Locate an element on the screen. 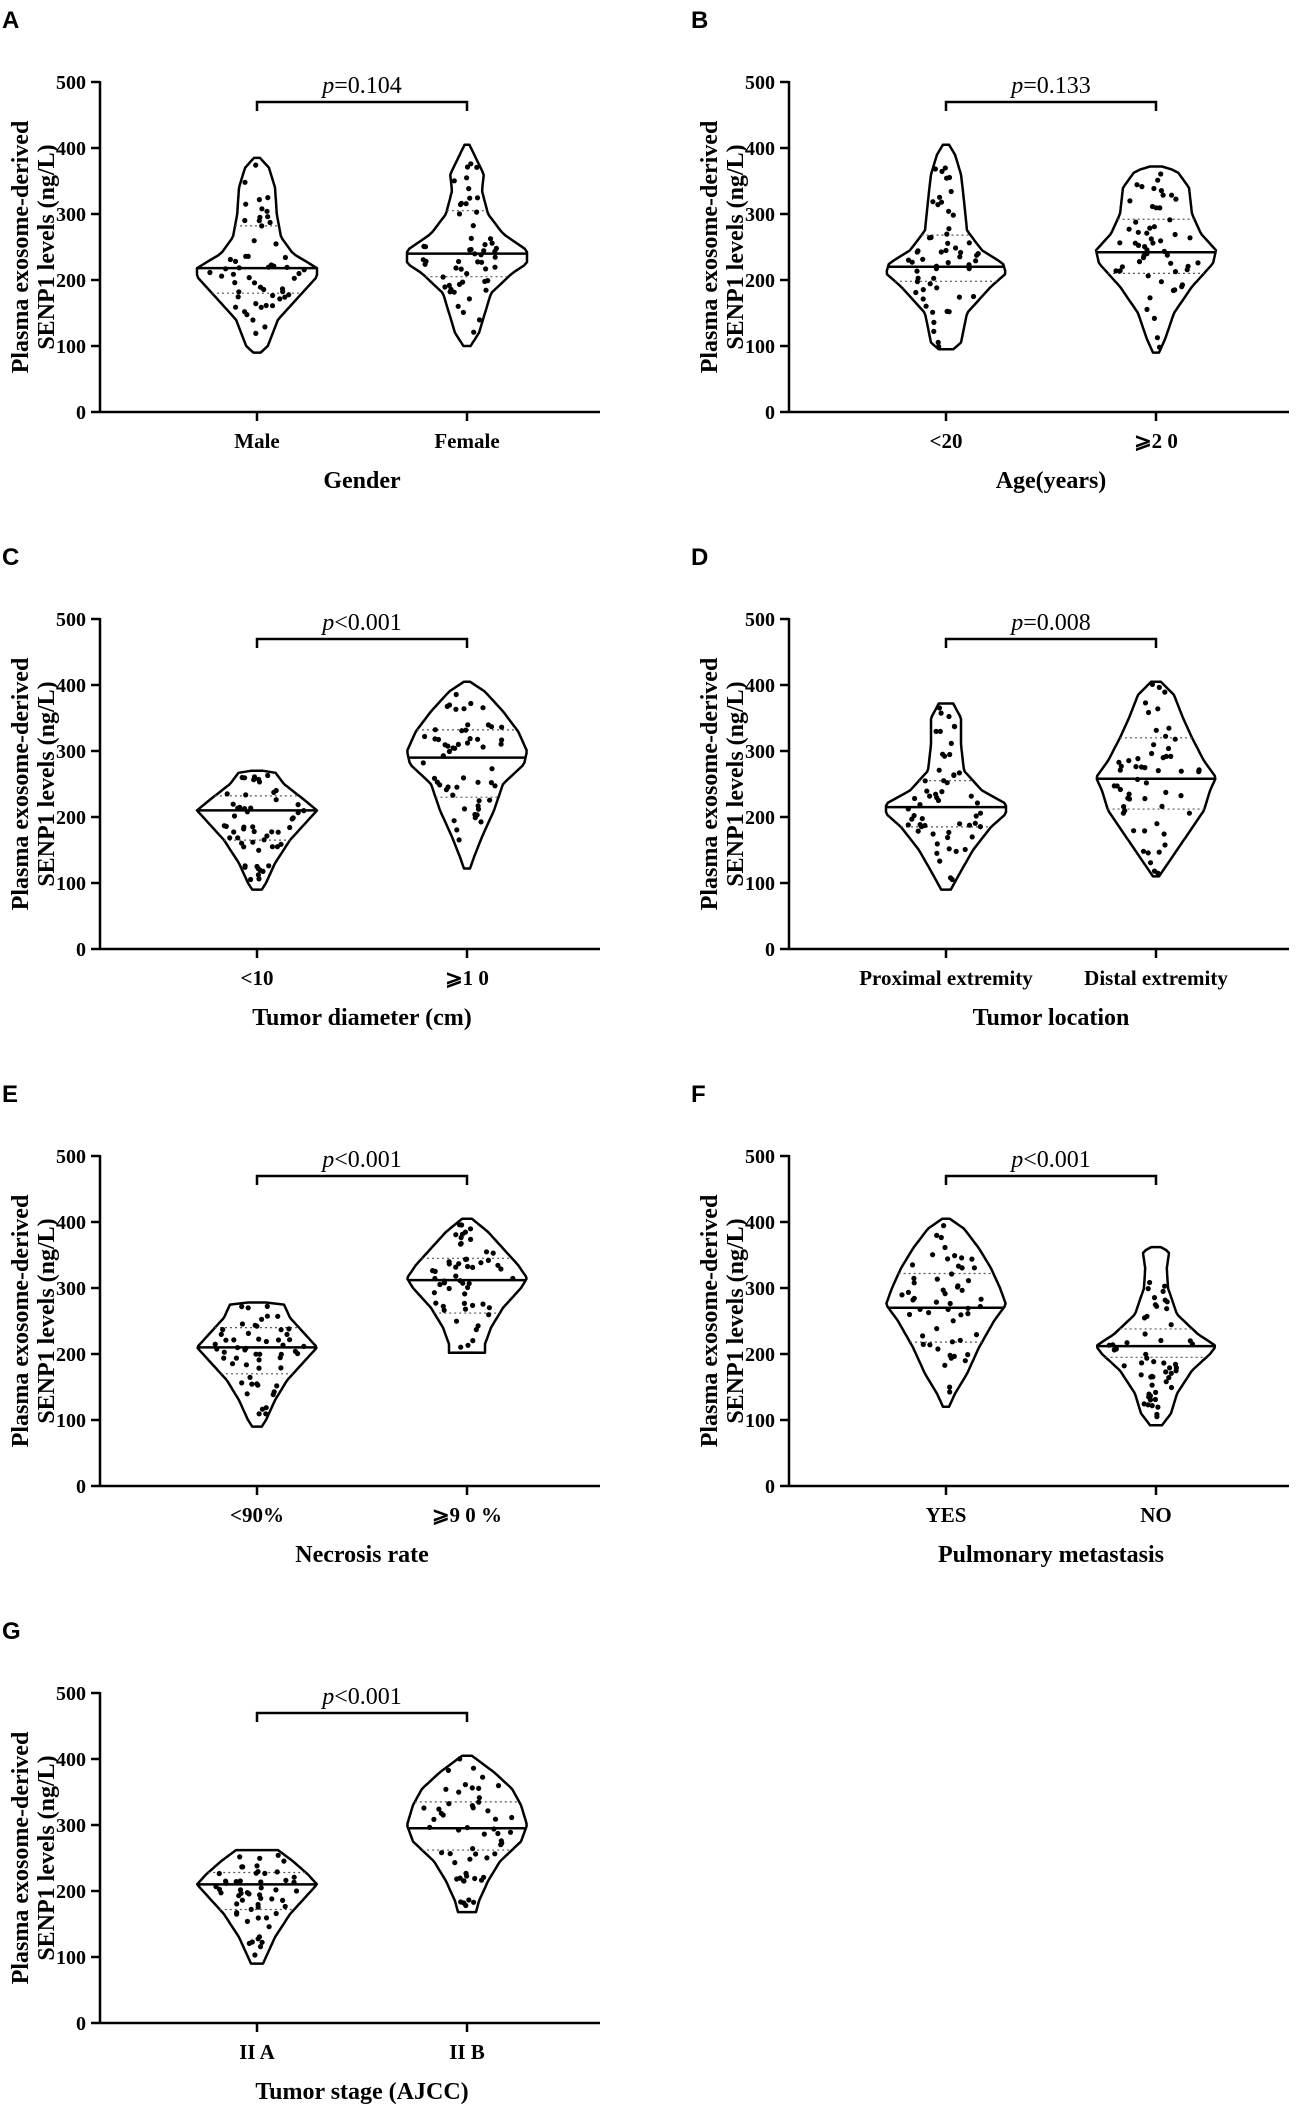  y-tick-label: 500 is located at coordinates (760, 620).